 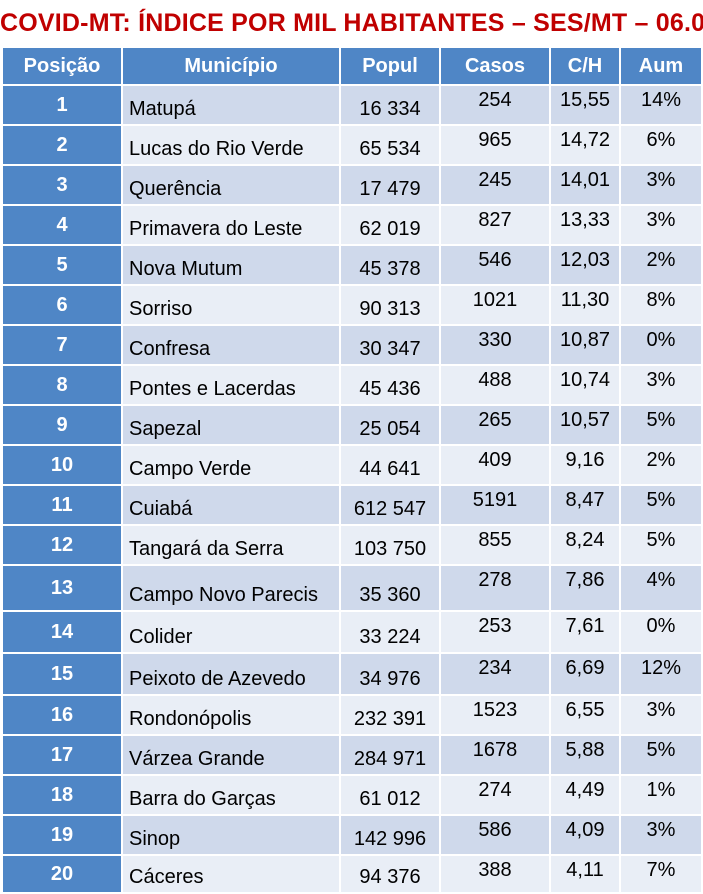 I want to click on popul-cell: 612 547, so click(x=390, y=505).